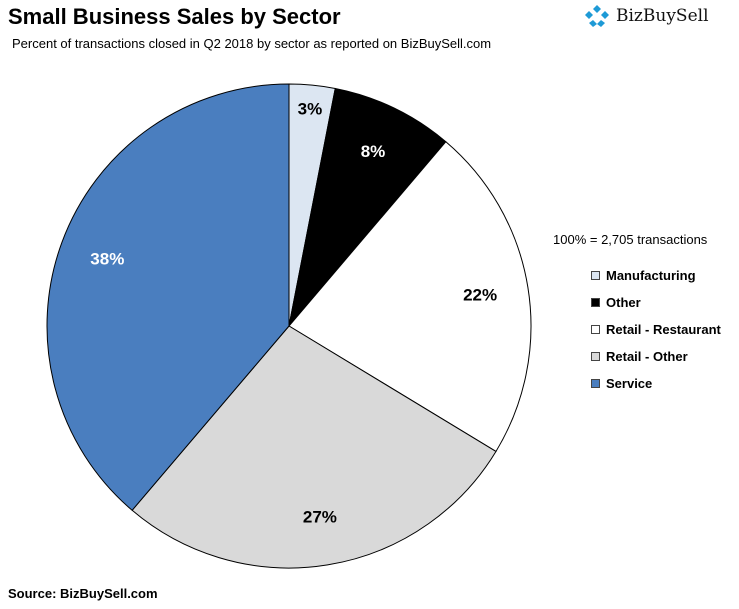  I want to click on legend-item-other: Other, so click(656, 302).